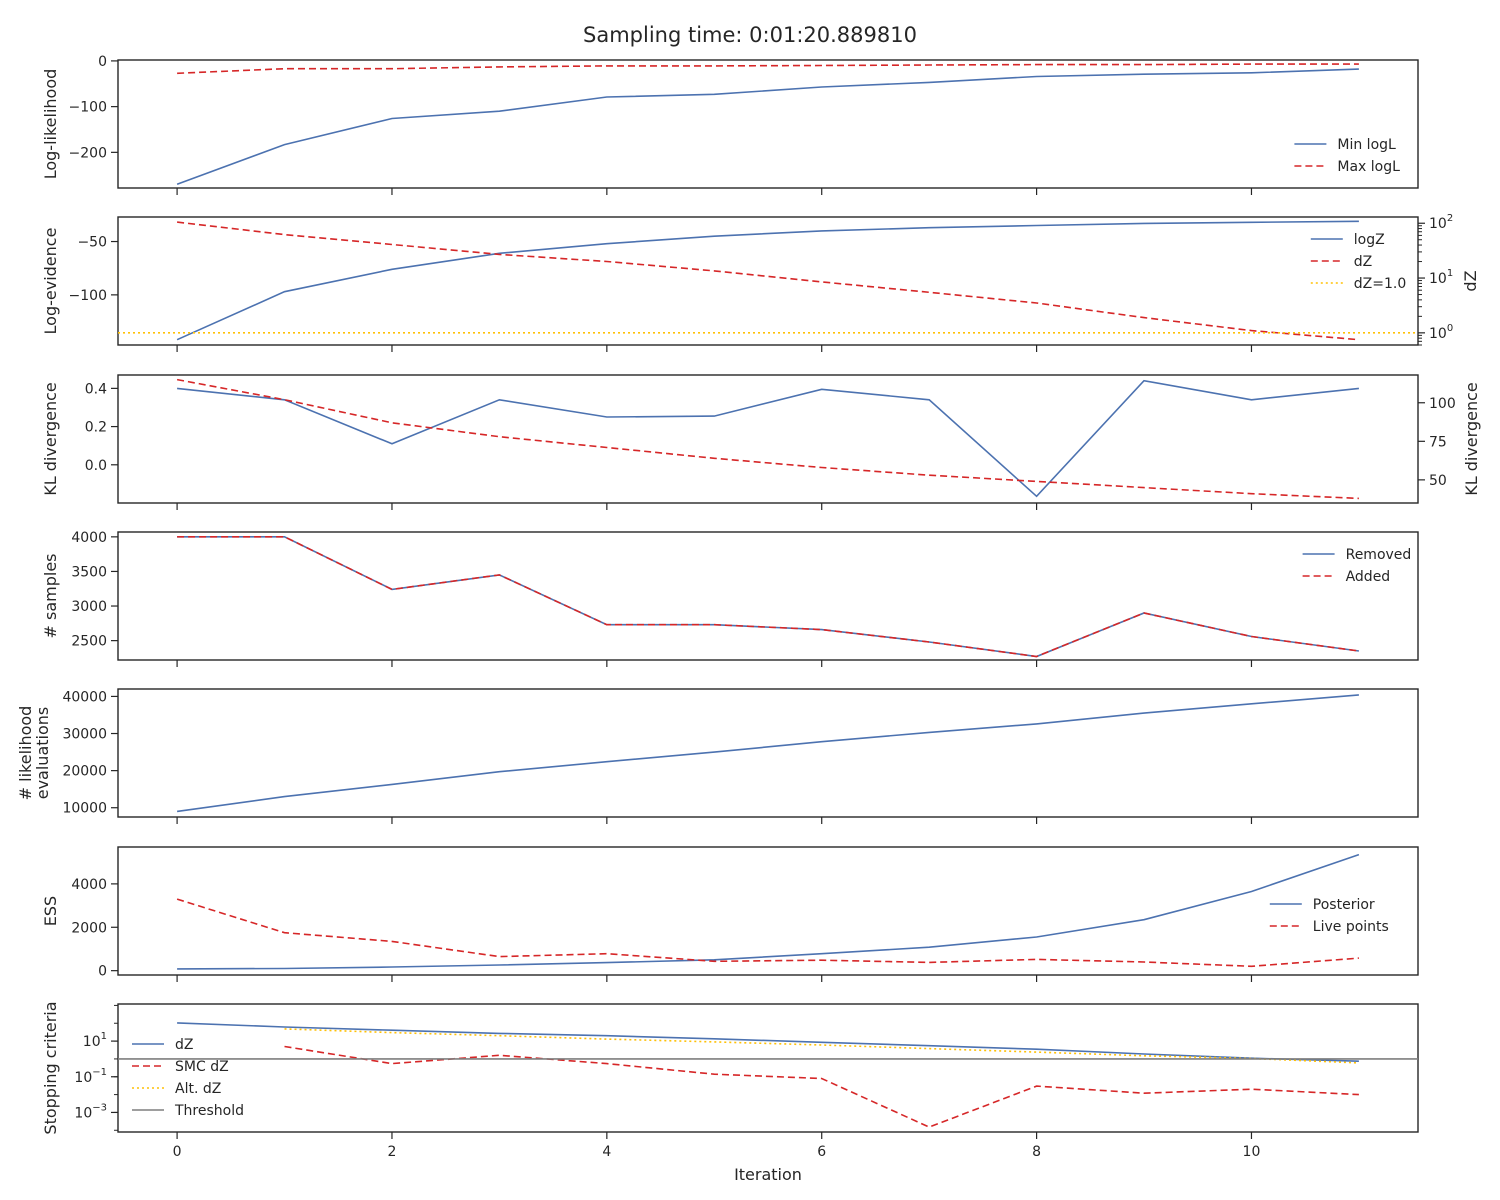 The width and height of the screenshot is (1500, 1200). Describe the element at coordinates (1036, 1152) in the screenshot. I see `x-tick-label: 8` at that location.